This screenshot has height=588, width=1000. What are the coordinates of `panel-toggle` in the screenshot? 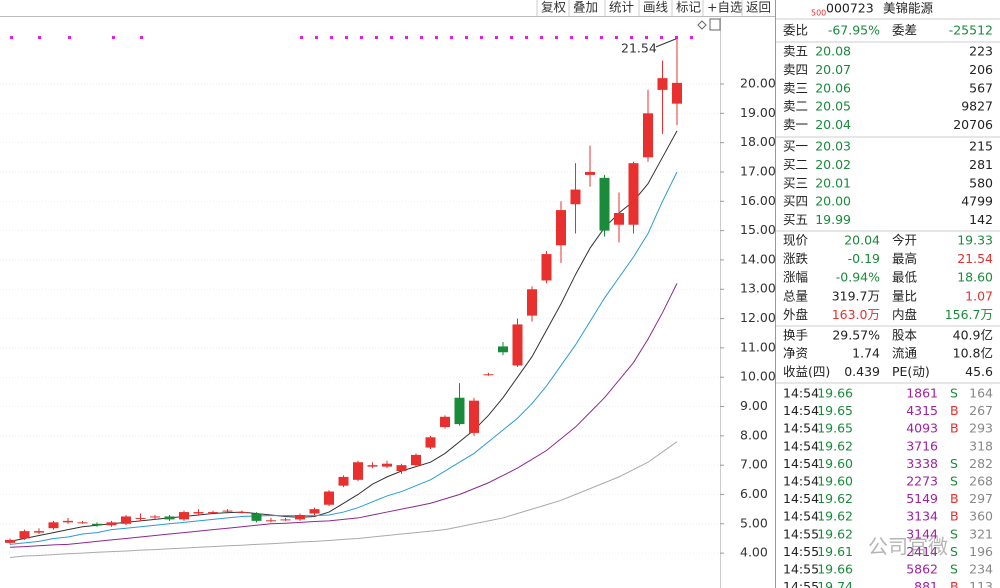 It's located at (715, 24).